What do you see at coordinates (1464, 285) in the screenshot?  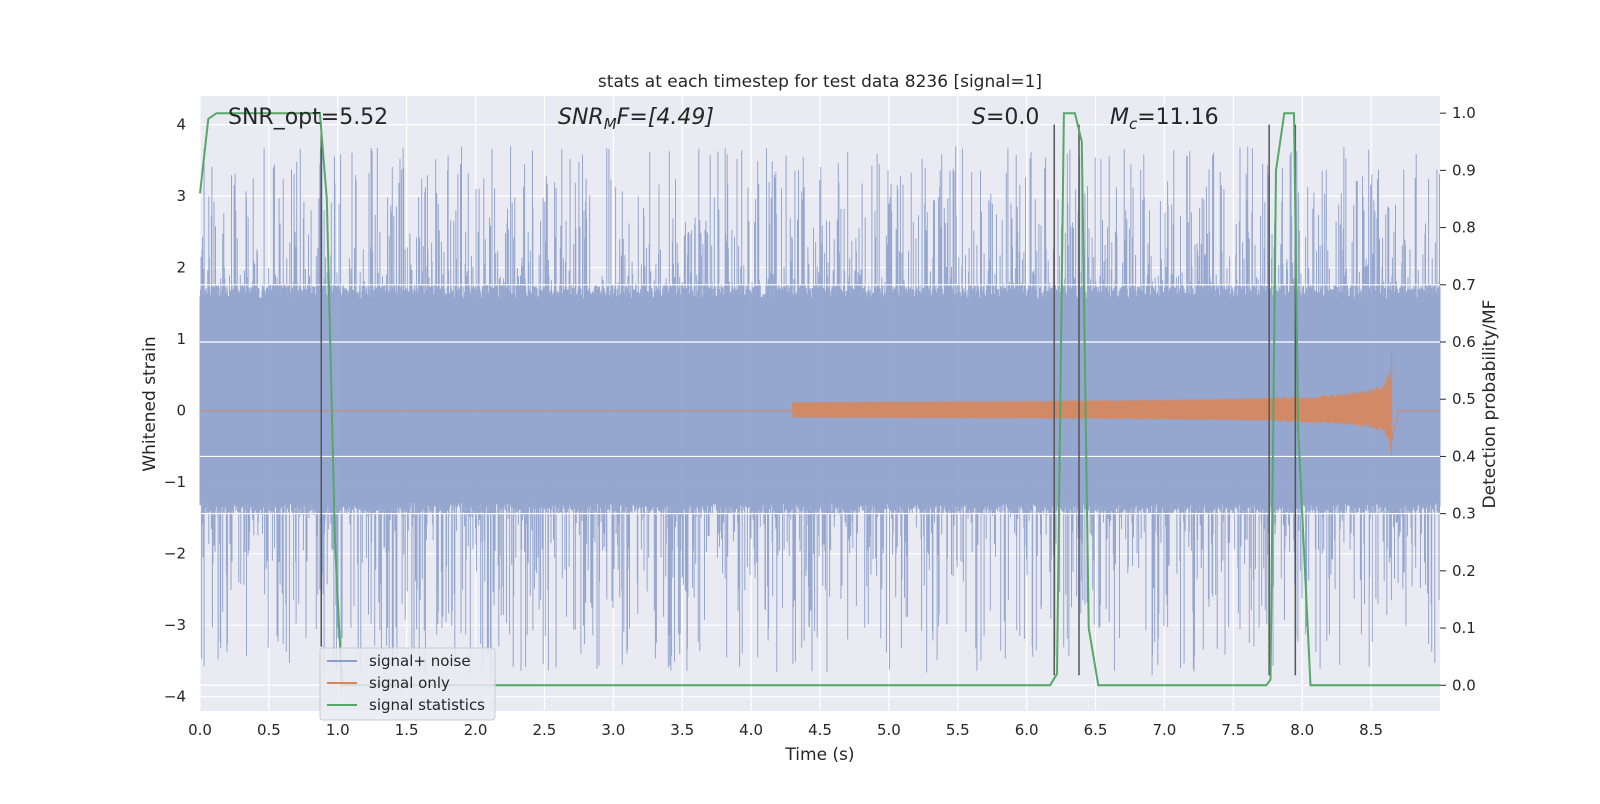 I see `y-tick-label-right: 0.7` at bounding box center [1464, 285].